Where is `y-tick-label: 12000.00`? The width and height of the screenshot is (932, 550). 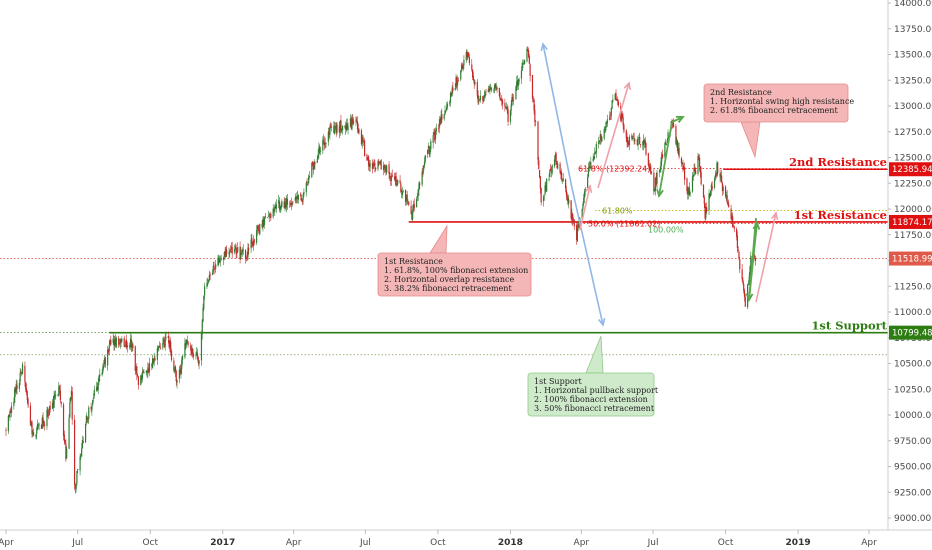
y-tick-label: 12000.00 is located at coordinates (913, 210).